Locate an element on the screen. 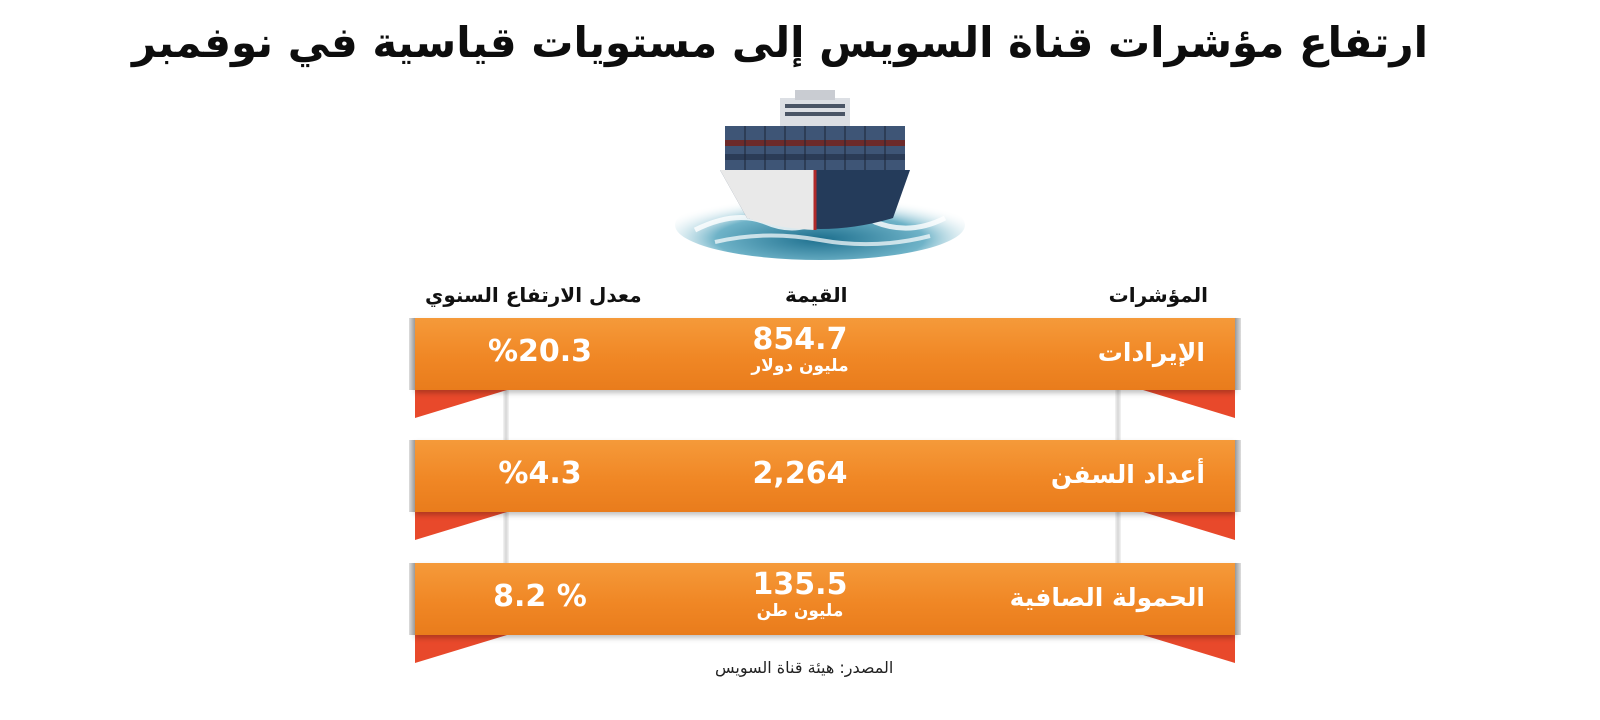  annual-rate: % 8.2 is located at coordinates (540, 596).